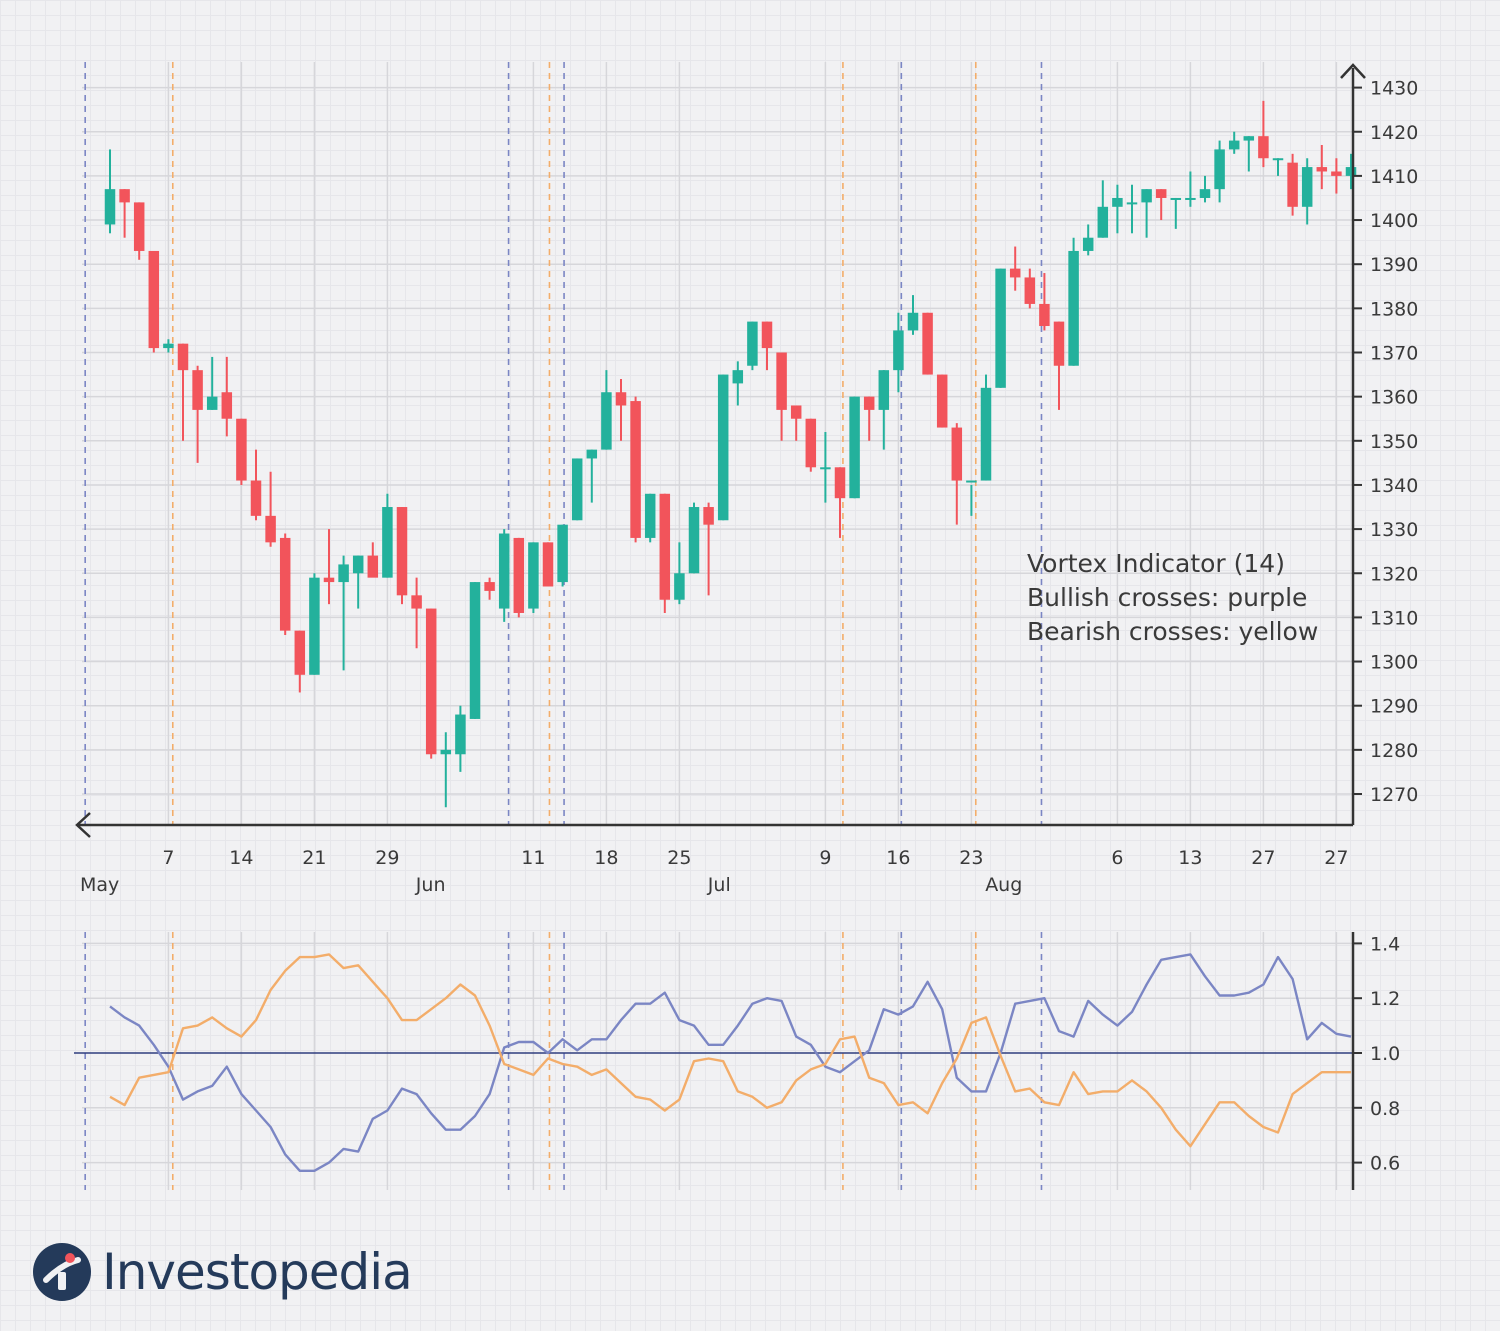 This screenshot has height=1331, width=1500. I want to click on x-tick-label: 21, so click(314, 858).